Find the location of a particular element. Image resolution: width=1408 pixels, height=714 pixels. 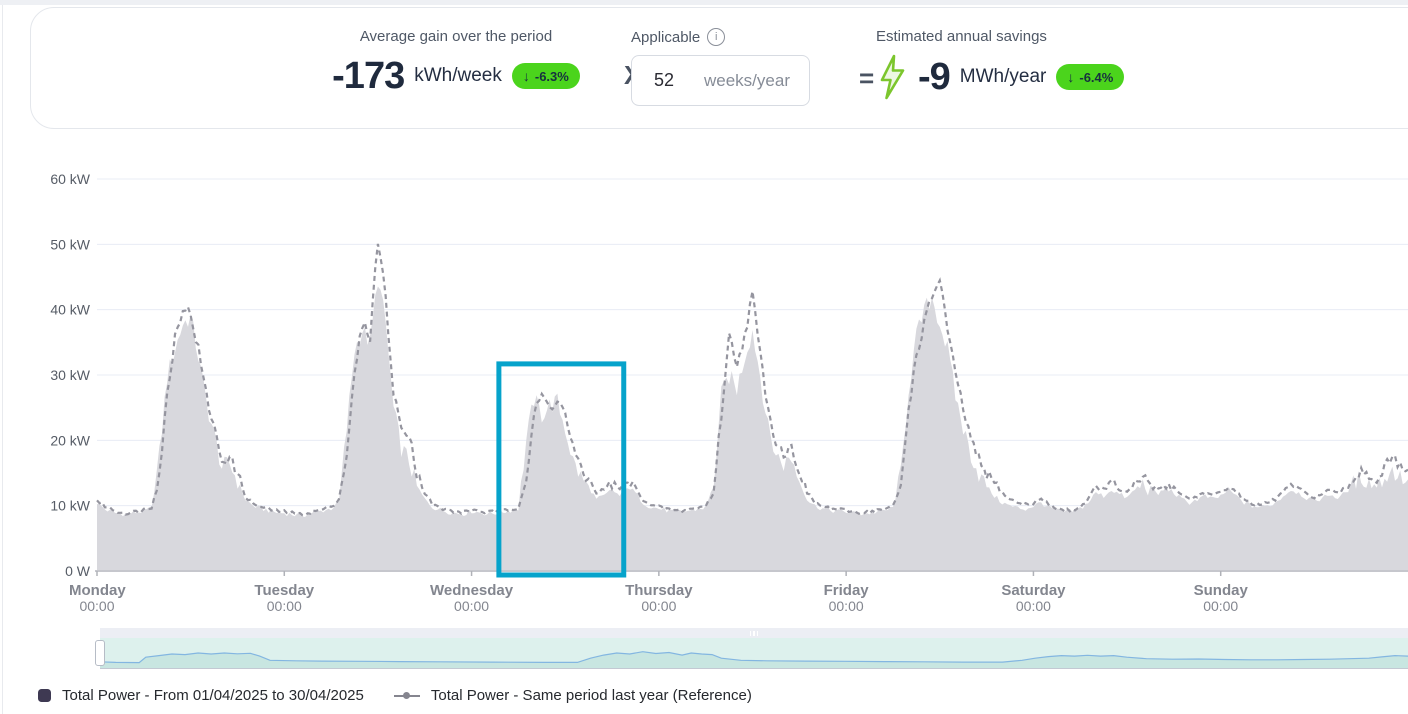

gain-badge: ↓ -6.3% is located at coordinates (545, 76).